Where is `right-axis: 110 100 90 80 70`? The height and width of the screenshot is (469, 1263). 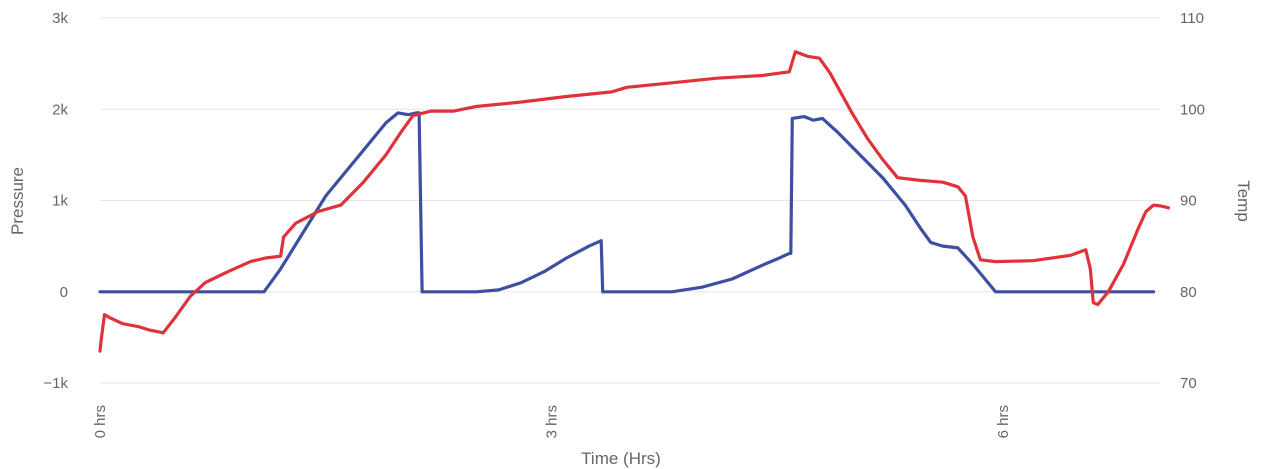 right-axis: 110 100 90 80 70 is located at coordinates (1192, 201).